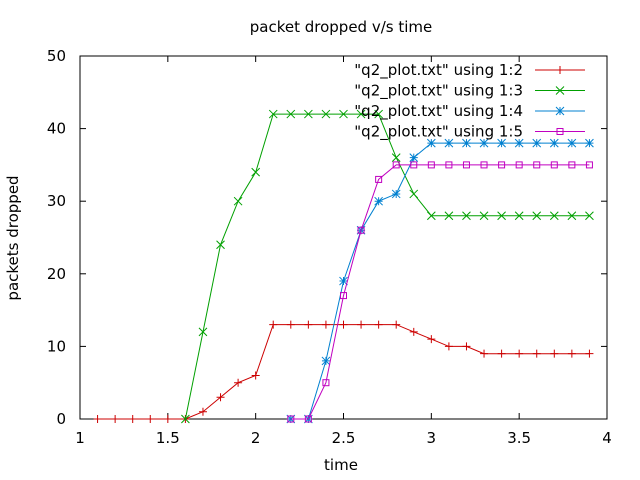  Describe the element at coordinates (607, 438) in the screenshot. I see `x-tick-label: 4` at that location.